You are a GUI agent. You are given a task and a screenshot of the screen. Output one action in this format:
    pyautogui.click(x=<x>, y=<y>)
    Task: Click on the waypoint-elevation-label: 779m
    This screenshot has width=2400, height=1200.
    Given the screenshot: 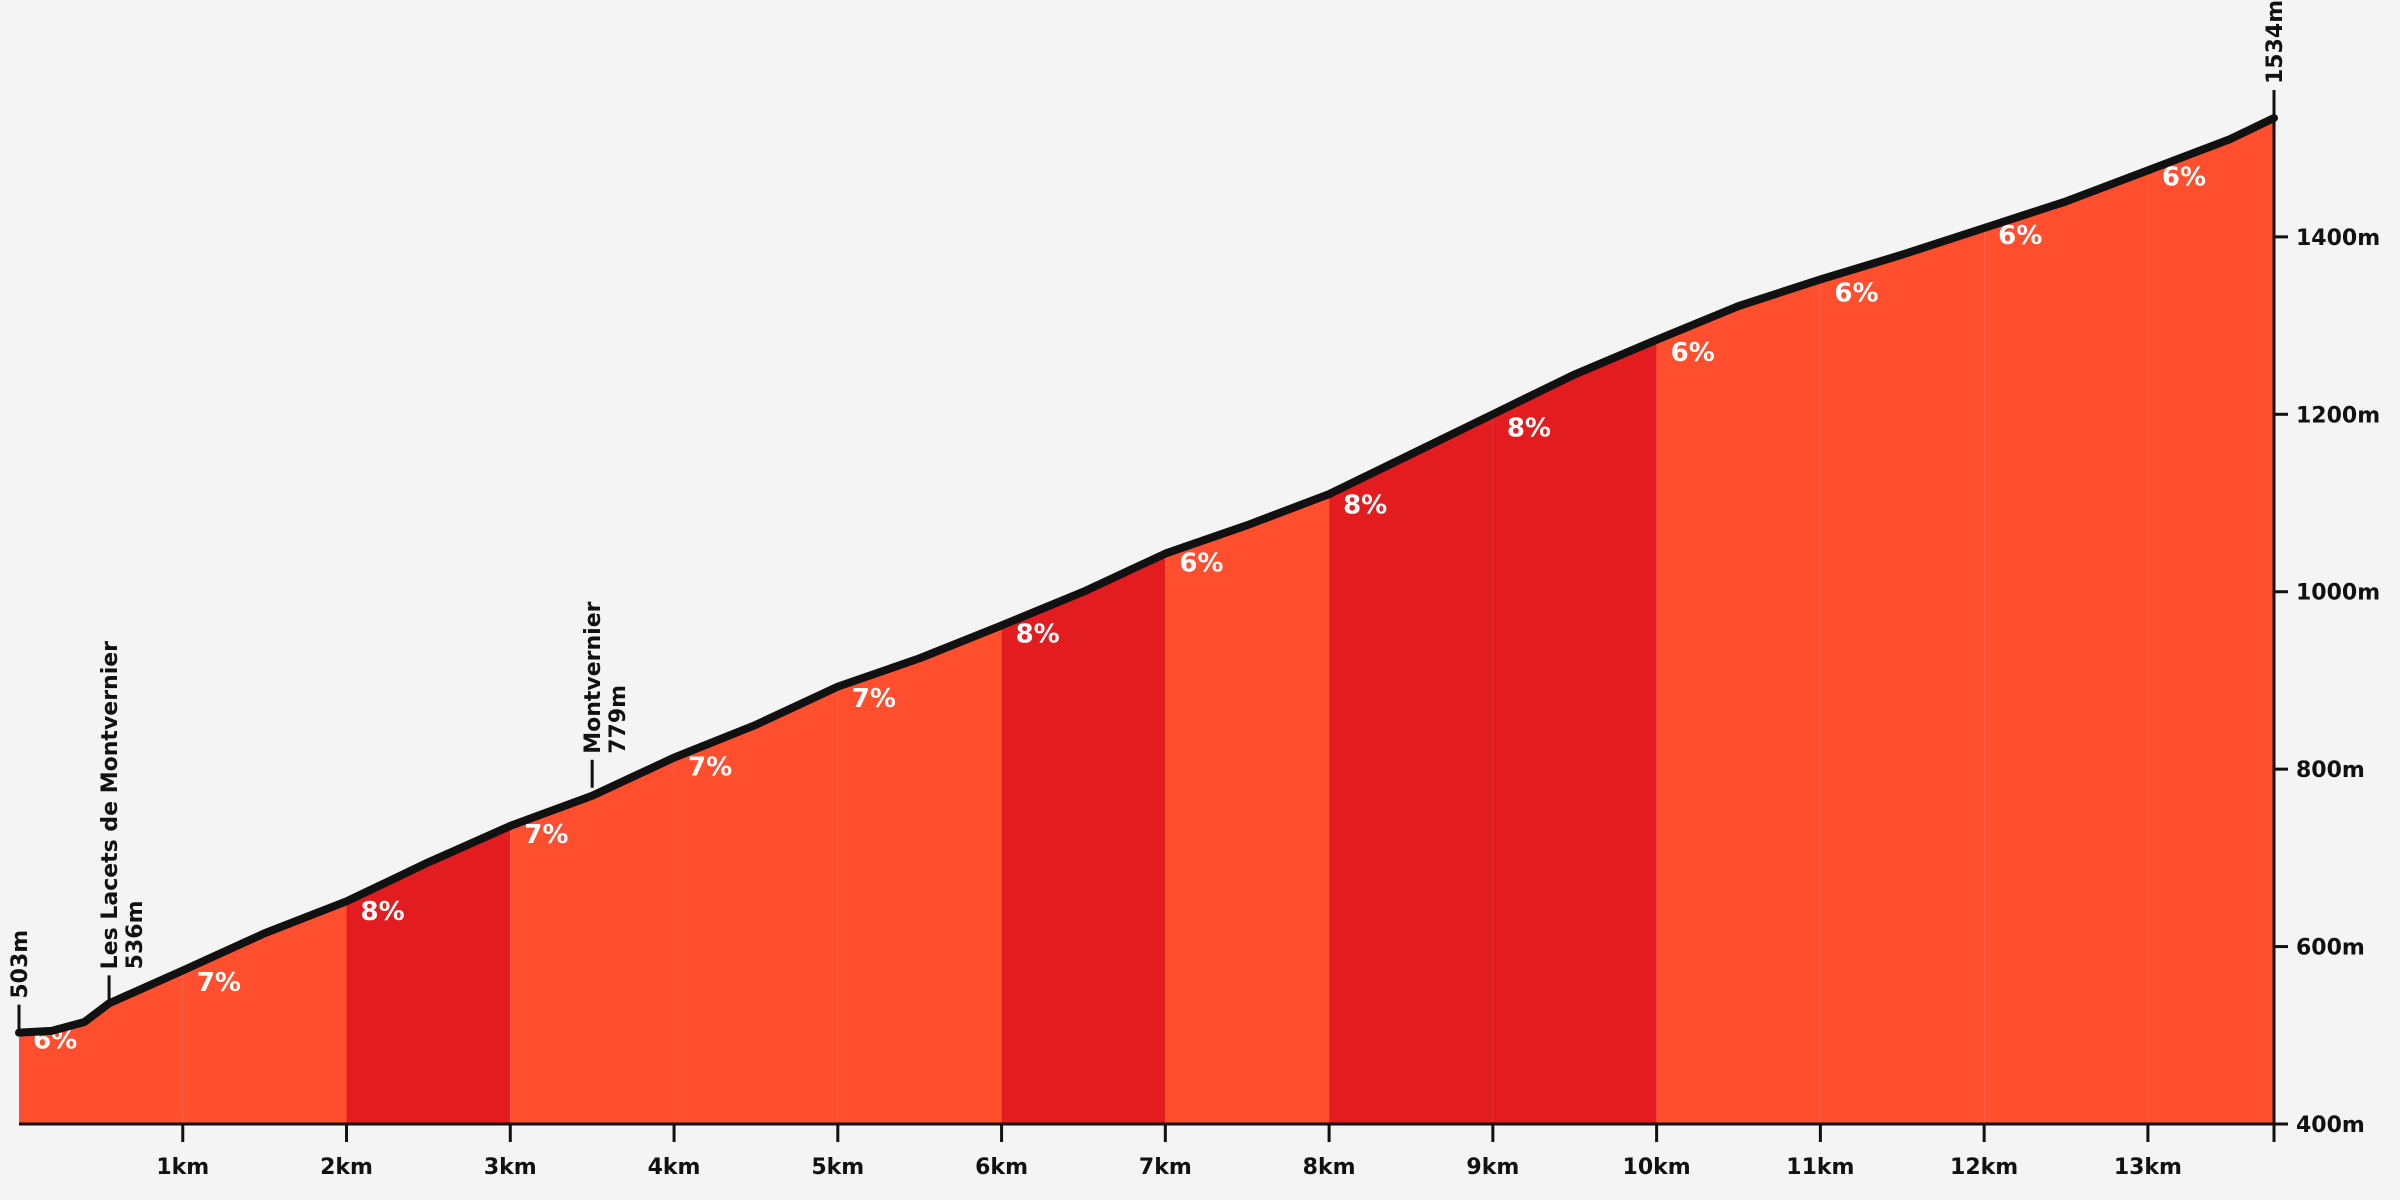 What is the action you would take?
    pyautogui.click(x=618, y=719)
    